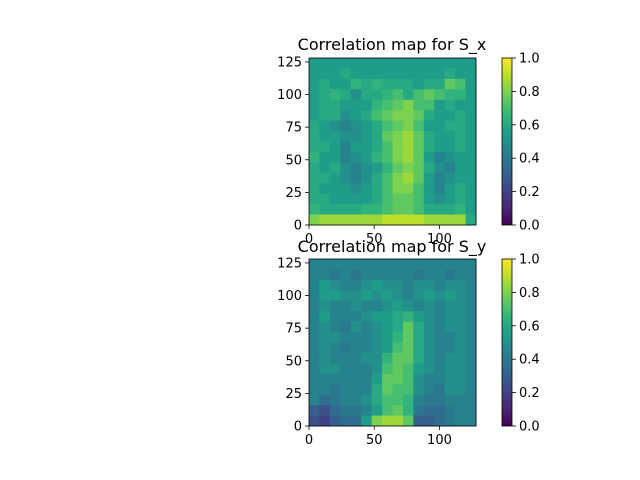  What do you see at coordinates (526, 344) in the screenshot?
I see `colorbar-ticks: 0.0 0.2 0.4 0.6 0.8 1.0` at bounding box center [526, 344].